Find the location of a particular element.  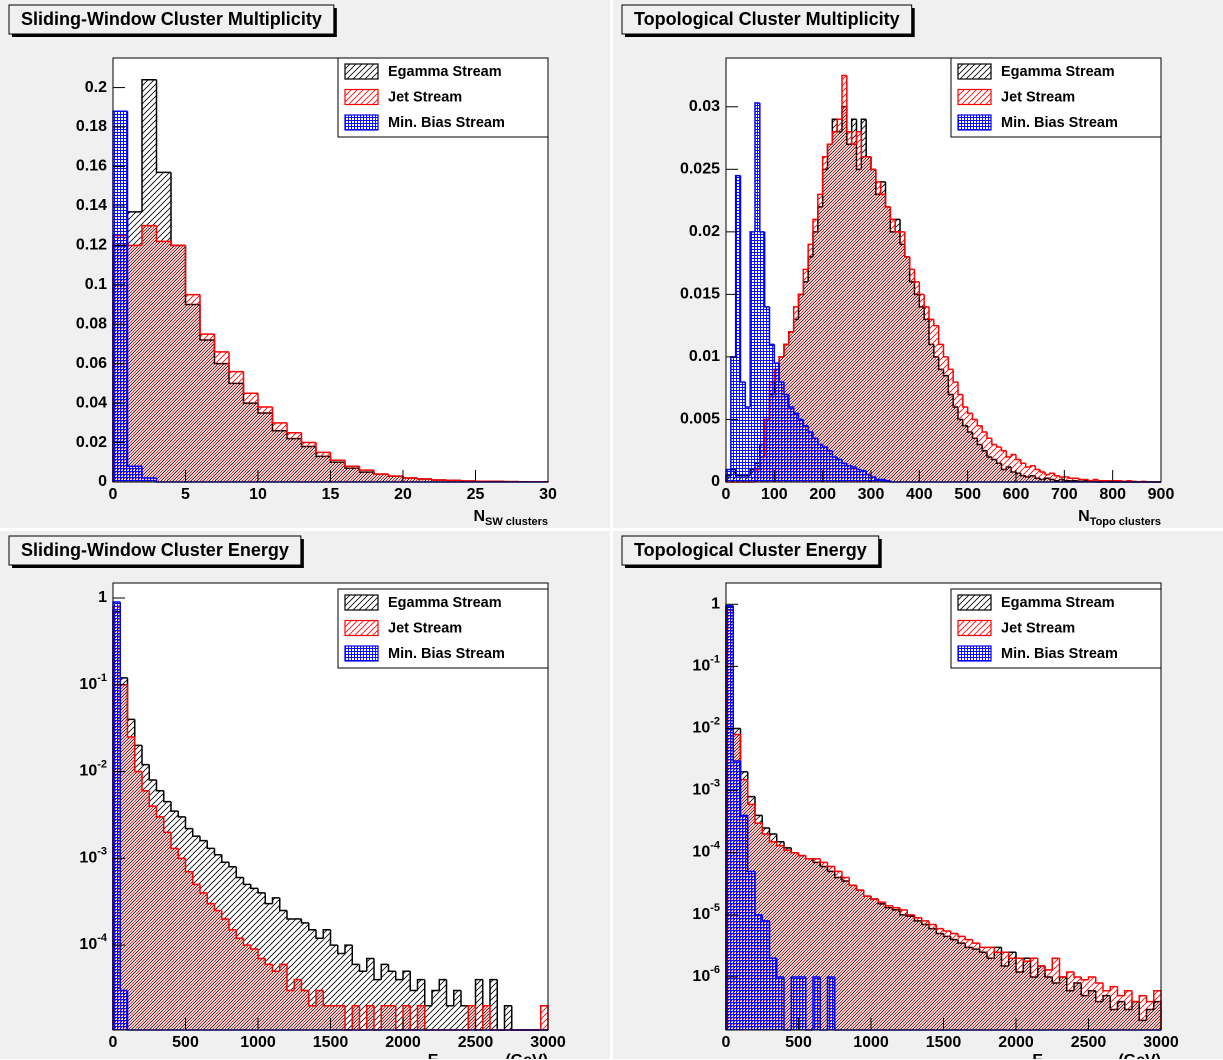

y-tick-exponent: -5 is located at coordinates (715, 908).